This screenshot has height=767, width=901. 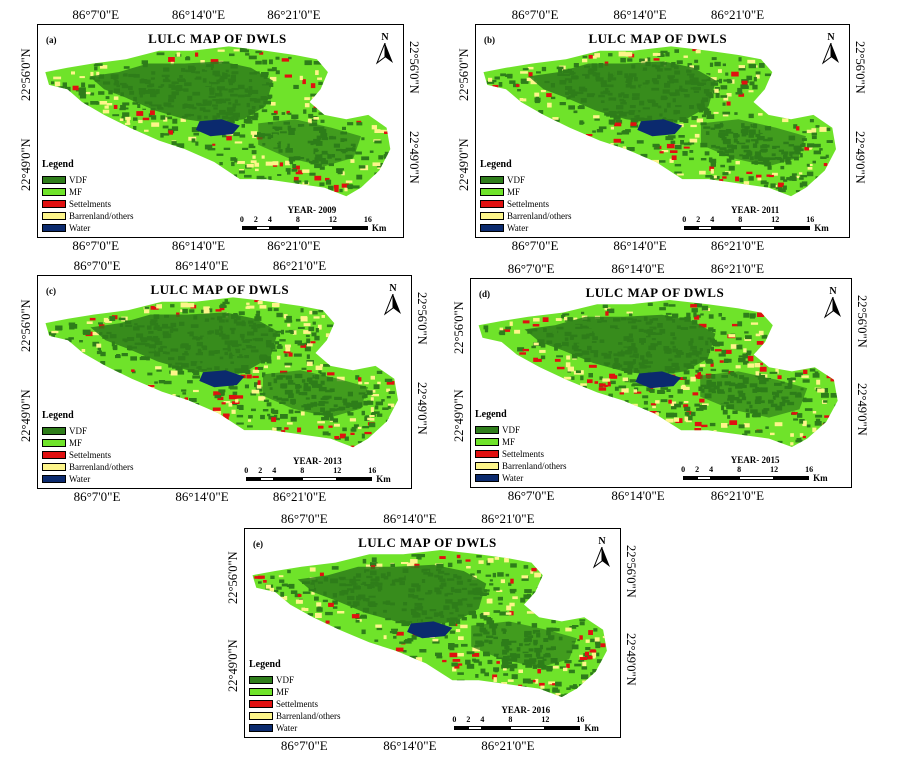 What do you see at coordinates (304, 518) in the screenshot?
I see `longitude-label-top: 86°7'0"E` at bounding box center [304, 518].